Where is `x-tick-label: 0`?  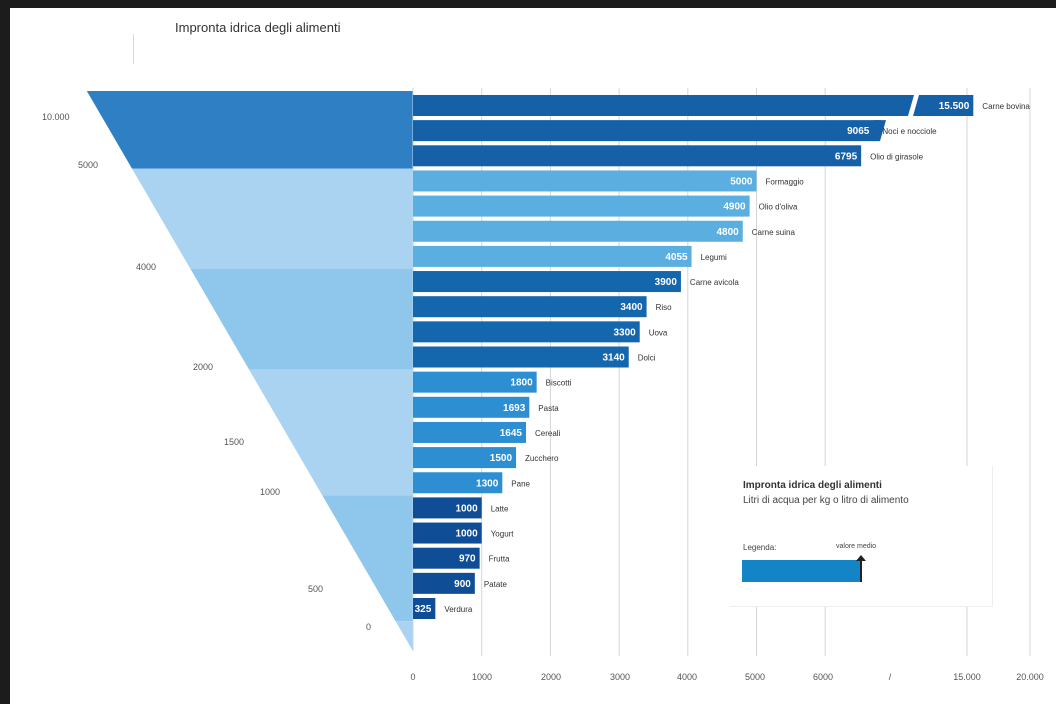
x-tick-label: 0 is located at coordinates (412, 677).